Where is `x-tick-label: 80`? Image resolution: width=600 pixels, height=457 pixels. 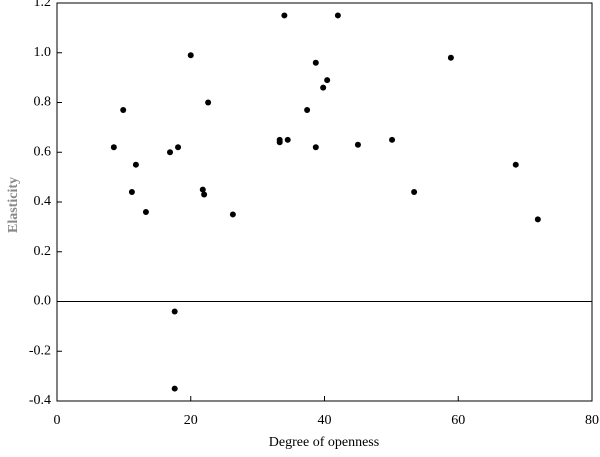
x-tick-label: 80 is located at coordinates (592, 420).